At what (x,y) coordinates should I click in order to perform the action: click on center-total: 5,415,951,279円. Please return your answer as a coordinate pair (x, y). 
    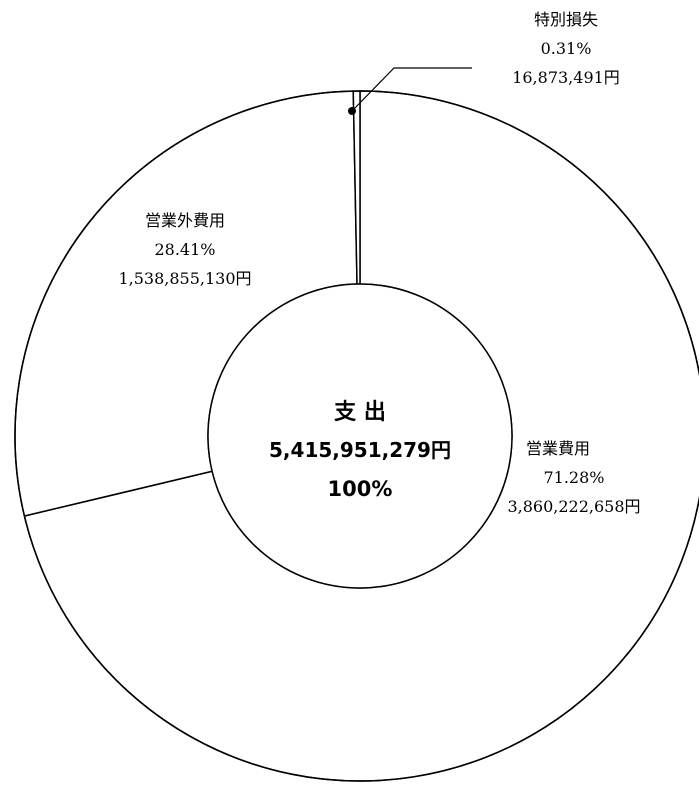
    Looking at the image, I should click on (360, 450).